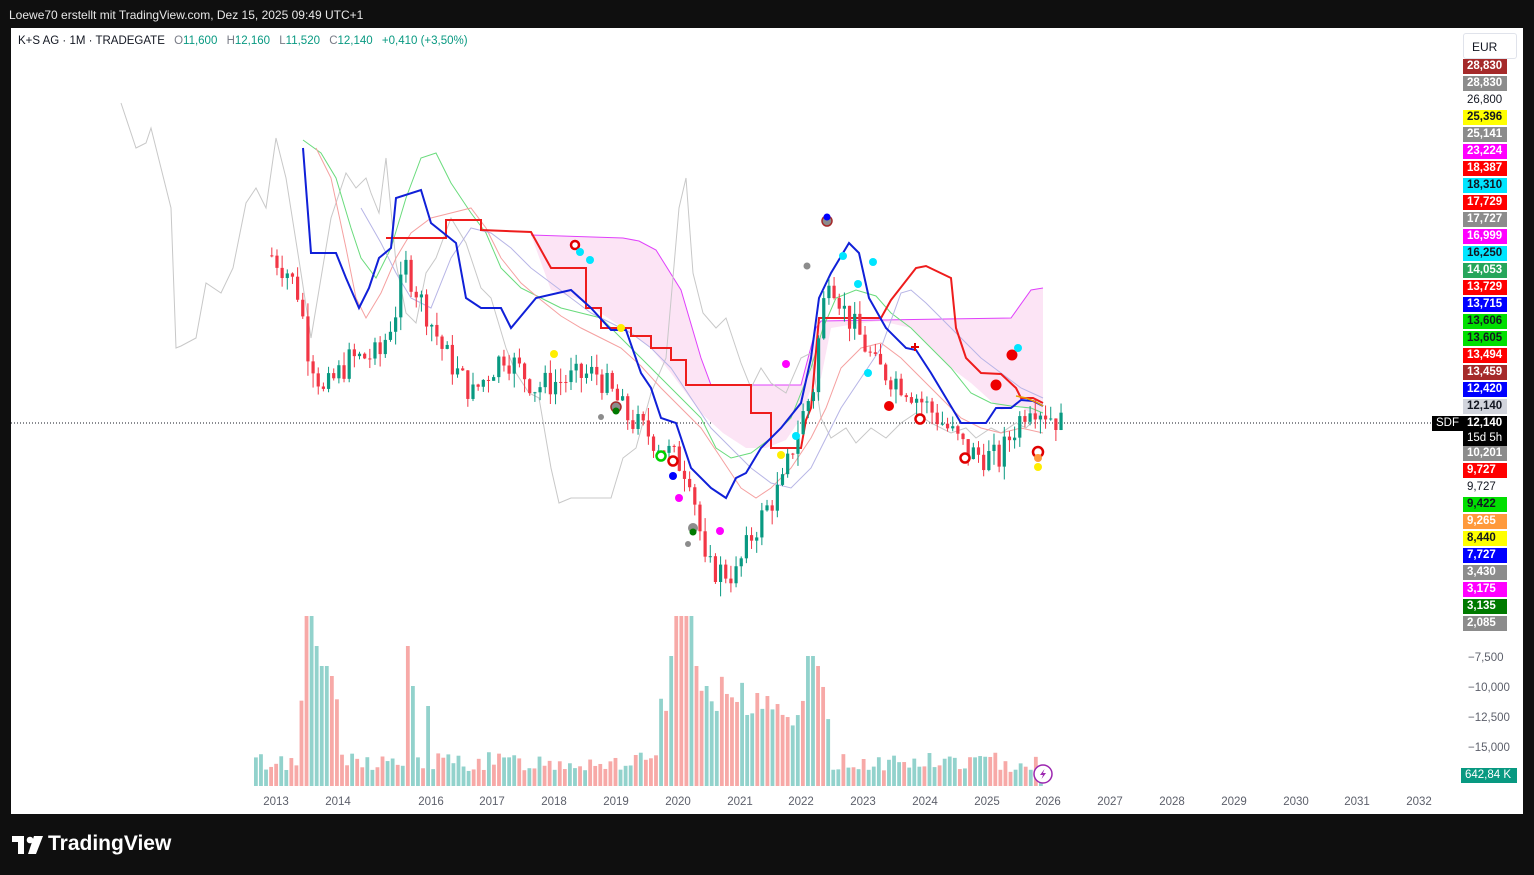  What do you see at coordinates (1447, 423) in the screenshot?
I see `sdf-tag: SDF` at bounding box center [1447, 423].